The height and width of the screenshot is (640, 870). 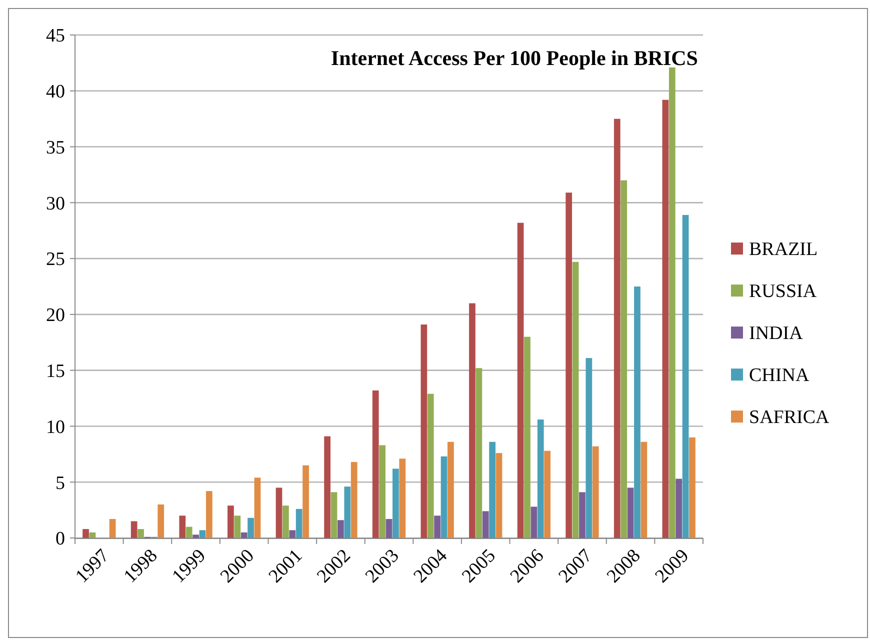 What do you see at coordinates (55, 92) in the screenshot?
I see `y-tick-label: 40` at bounding box center [55, 92].